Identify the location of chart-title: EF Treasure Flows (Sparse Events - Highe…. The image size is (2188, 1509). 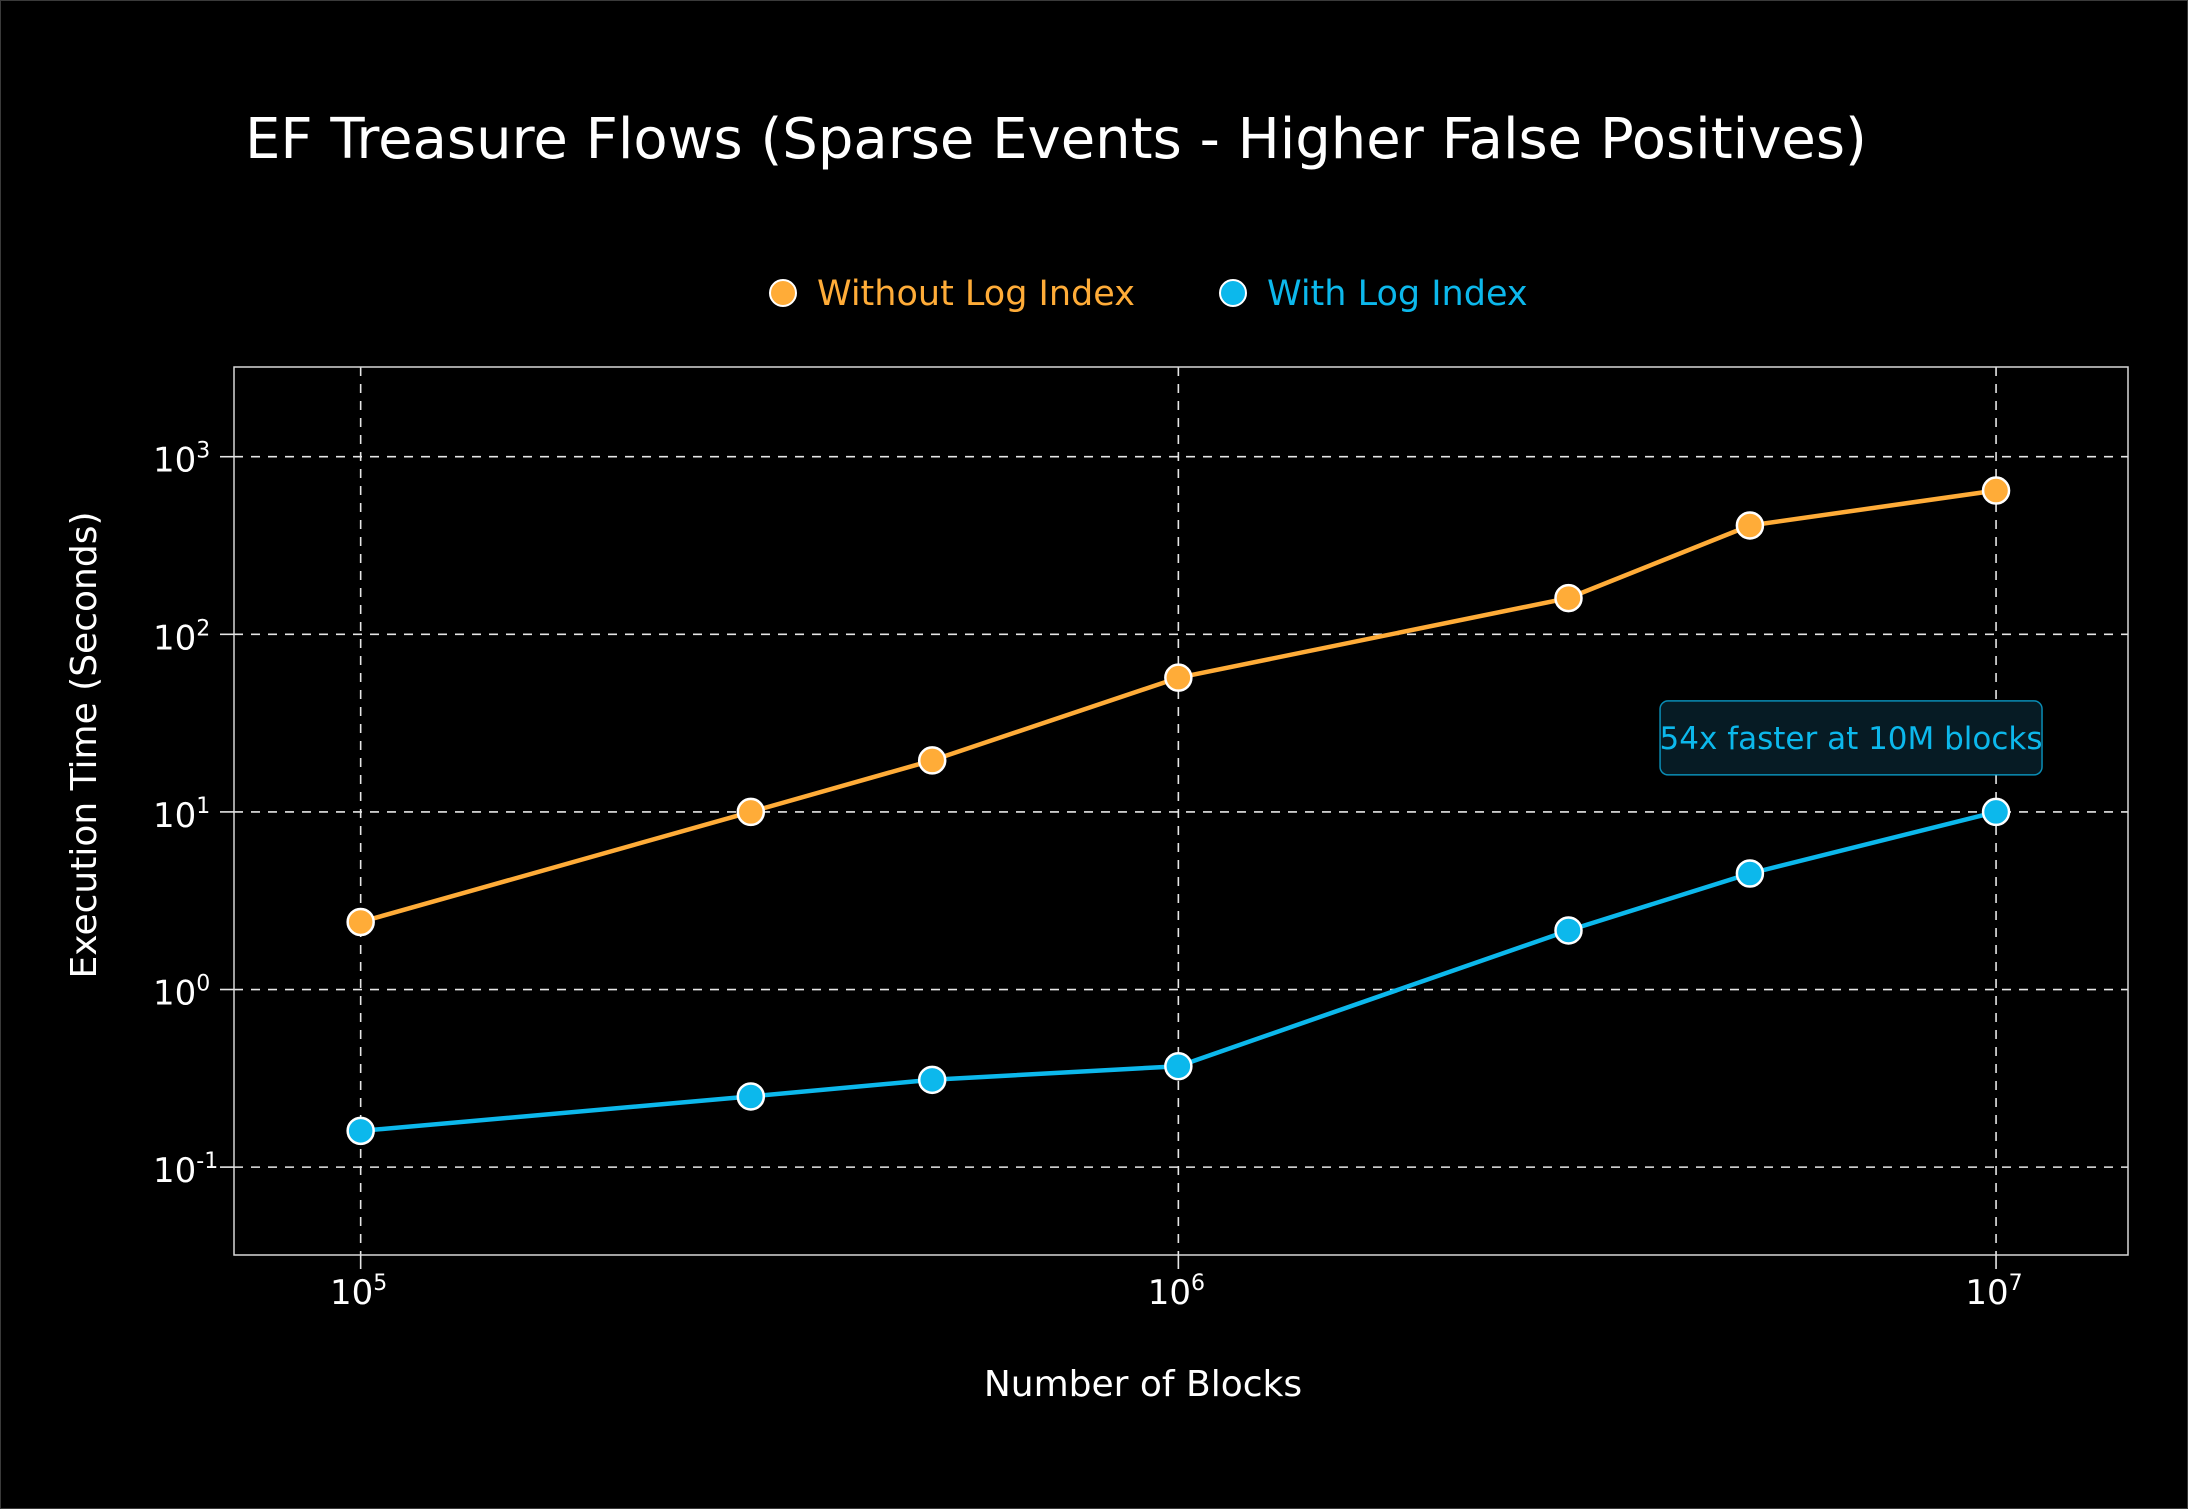
(1056, 139).